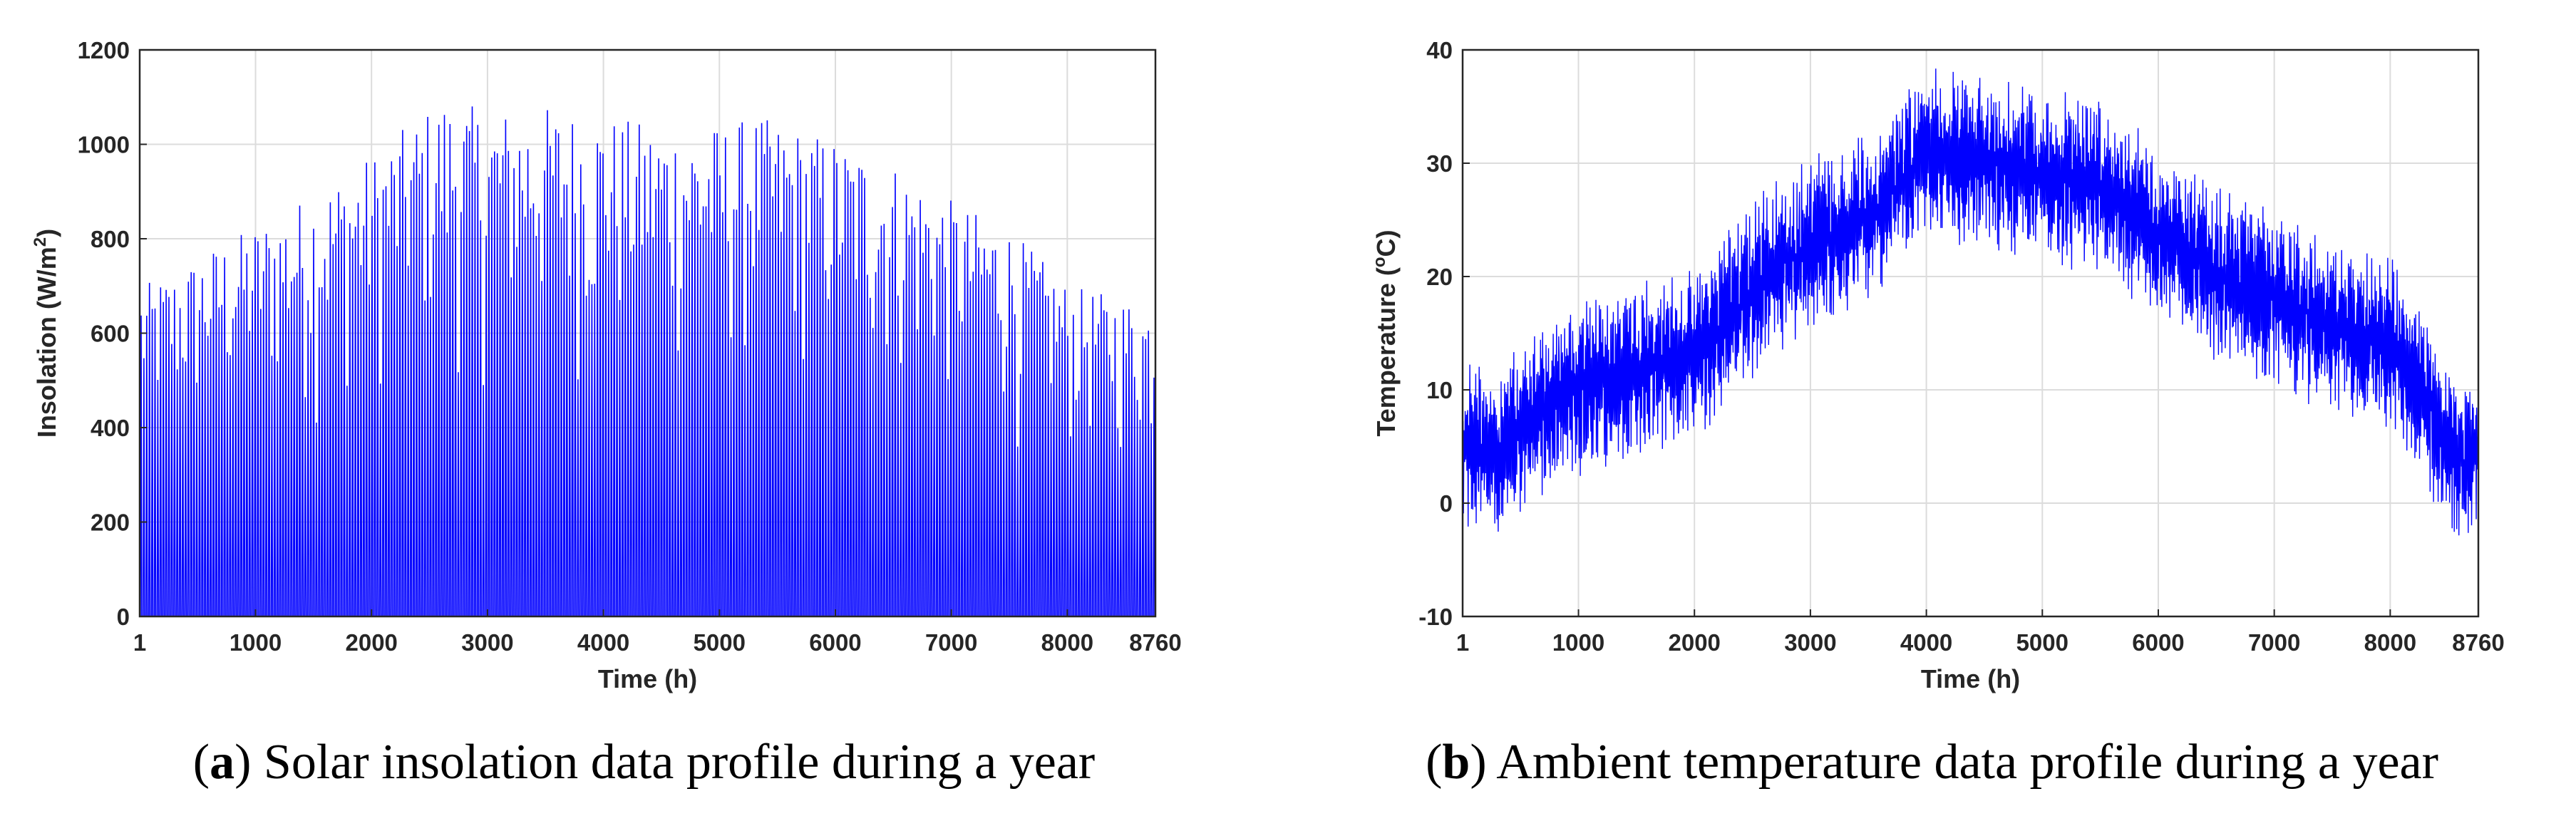  I want to click on y-tick-label: 600, so click(110, 334).